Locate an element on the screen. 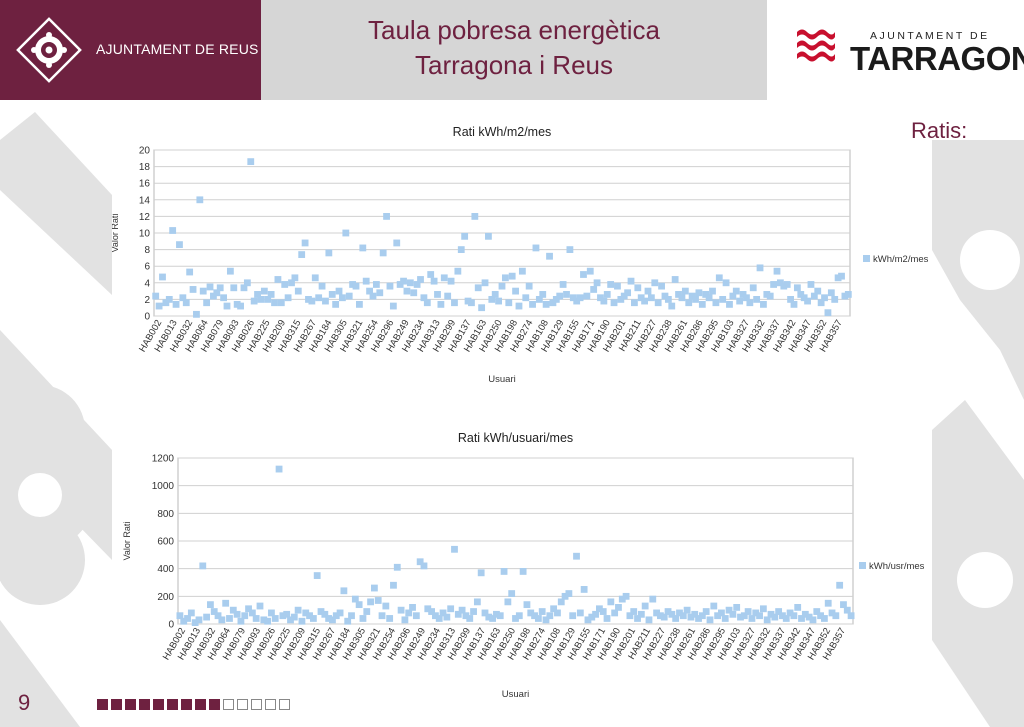 The height and width of the screenshot is (727, 1024). x-axis-label: Usuari is located at coordinates (501, 379).